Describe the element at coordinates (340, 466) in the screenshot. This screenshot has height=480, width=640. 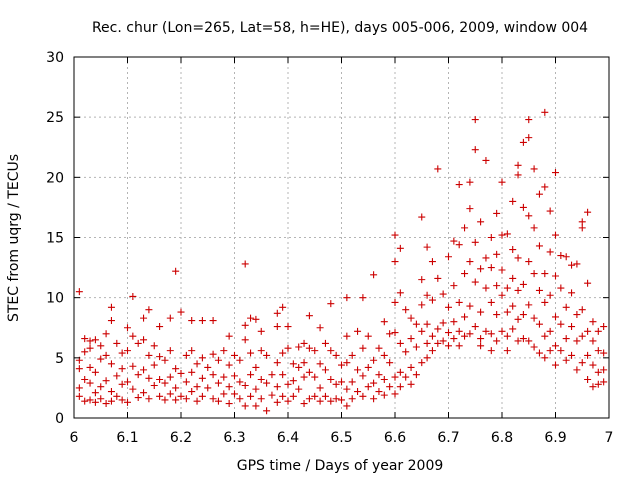
I see `x-axis-label: GPS time / Days of year 2009` at that location.